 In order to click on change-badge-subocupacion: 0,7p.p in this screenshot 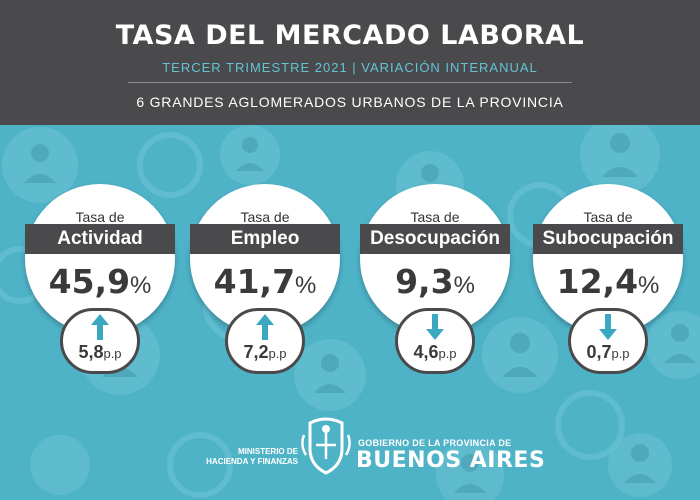, I will do `click(608, 341)`.